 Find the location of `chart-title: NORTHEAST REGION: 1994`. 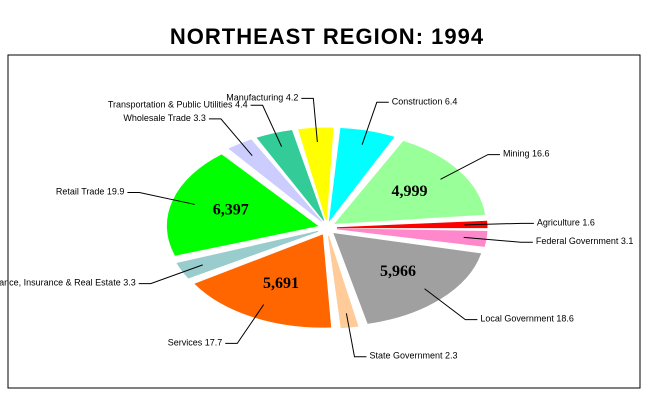

chart-title: NORTHEAST REGION: 1994 is located at coordinates (327, 36).